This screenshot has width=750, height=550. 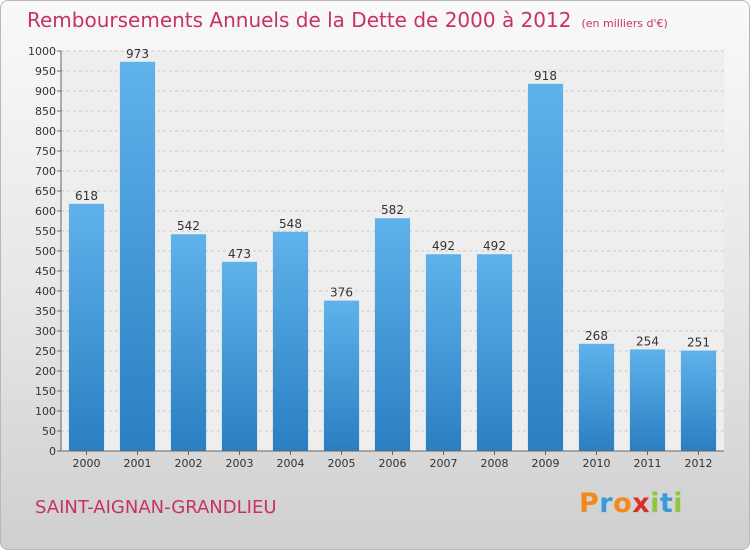 What do you see at coordinates (495, 463) in the screenshot?
I see `x-tick-label: 2008` at bounding box center [495, 463].